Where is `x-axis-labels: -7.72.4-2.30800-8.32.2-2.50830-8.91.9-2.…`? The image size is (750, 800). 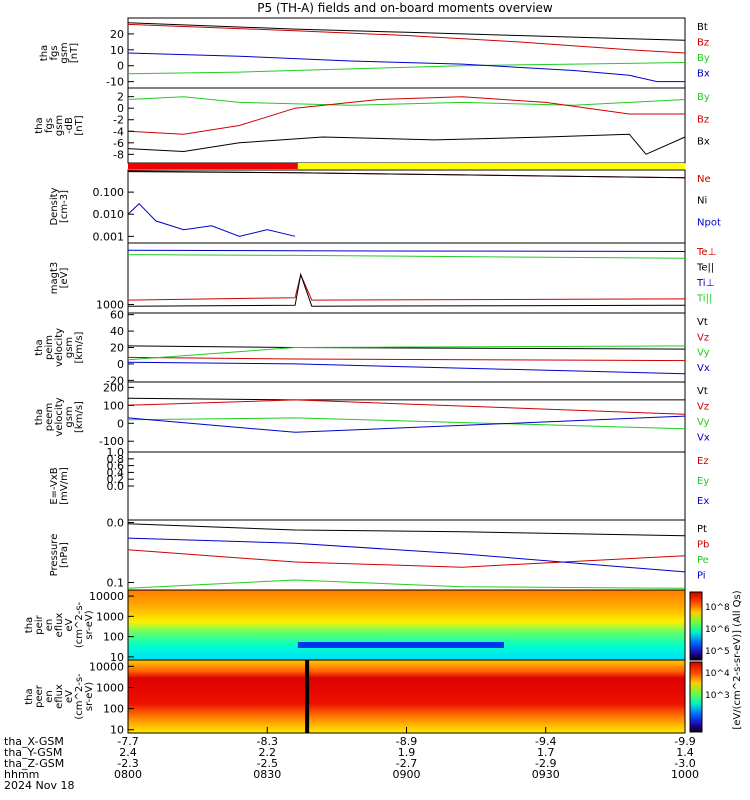 x-axis-labels: -7.72.4-2.30800-8.32.2-2.50830-8.91.9-2.… is located at coordinates (351, 759).